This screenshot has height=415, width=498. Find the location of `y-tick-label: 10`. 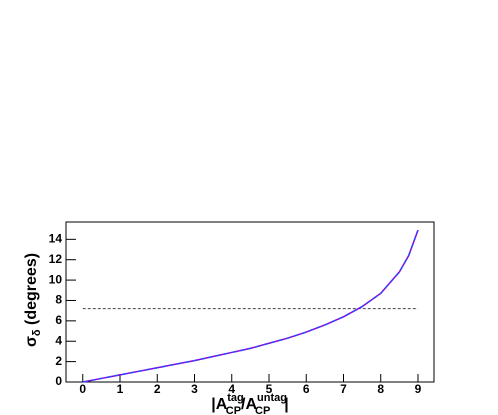

y-tick-label: 10 is located at coordinates (56, 279).